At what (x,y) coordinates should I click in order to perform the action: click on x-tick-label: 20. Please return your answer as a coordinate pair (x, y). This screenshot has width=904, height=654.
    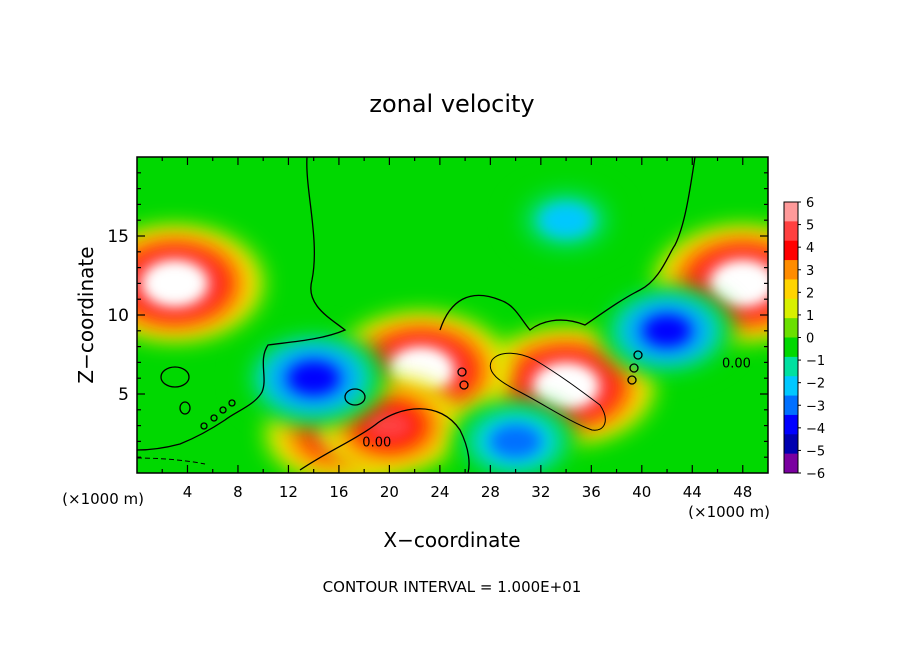
    Looking at the image, I should click on (389, 492).